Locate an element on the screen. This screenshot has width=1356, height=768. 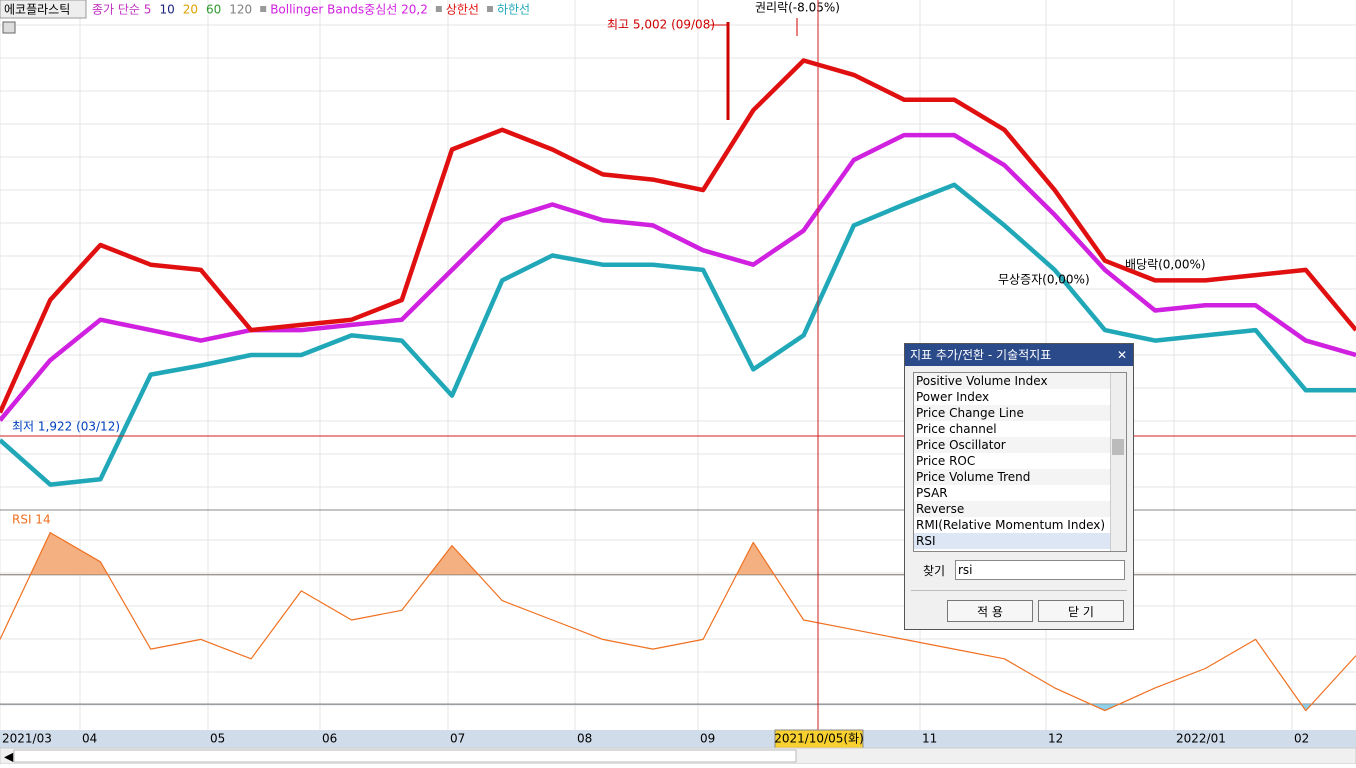
legend-item: 10 is located at coordinates (166, 10).